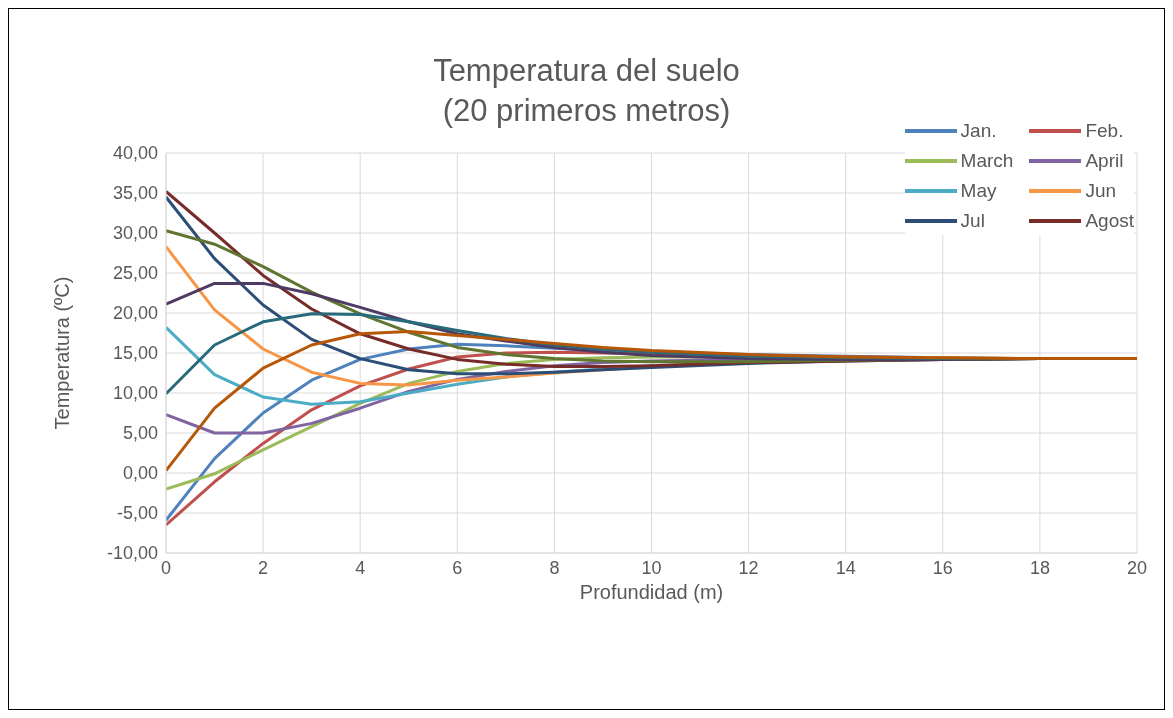 This screenshot has width=1173, height=718. Describe the element at coordinates (263, 567) in the screenshot. I see `x-tick-label: 2` at that location.